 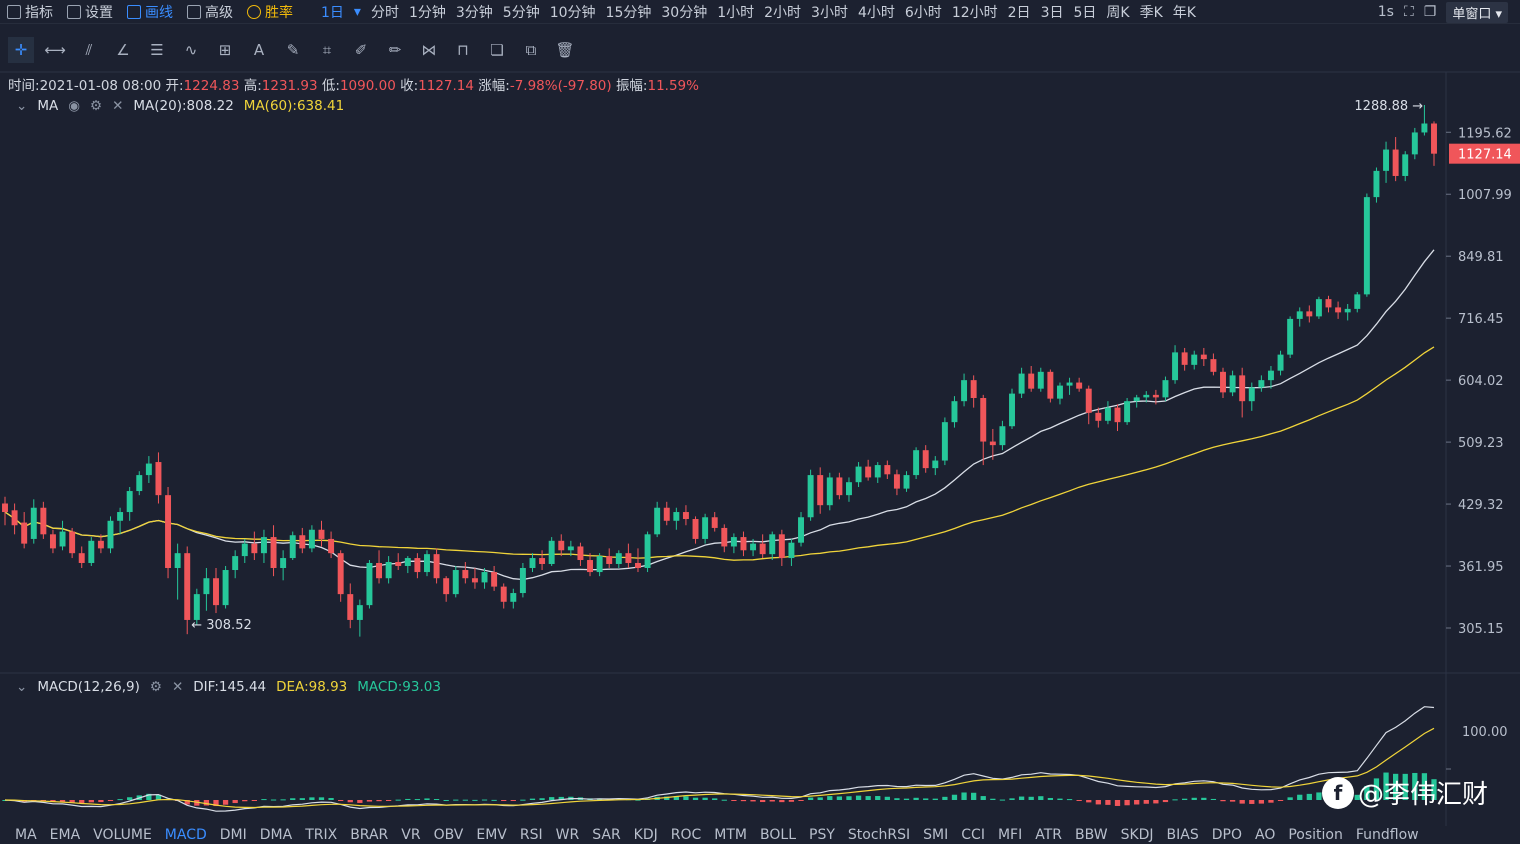 What do you see at coordinates (491, 835) in the screenshot?
I see `indicator-tab: EMV` at bounding box center [491, 835].